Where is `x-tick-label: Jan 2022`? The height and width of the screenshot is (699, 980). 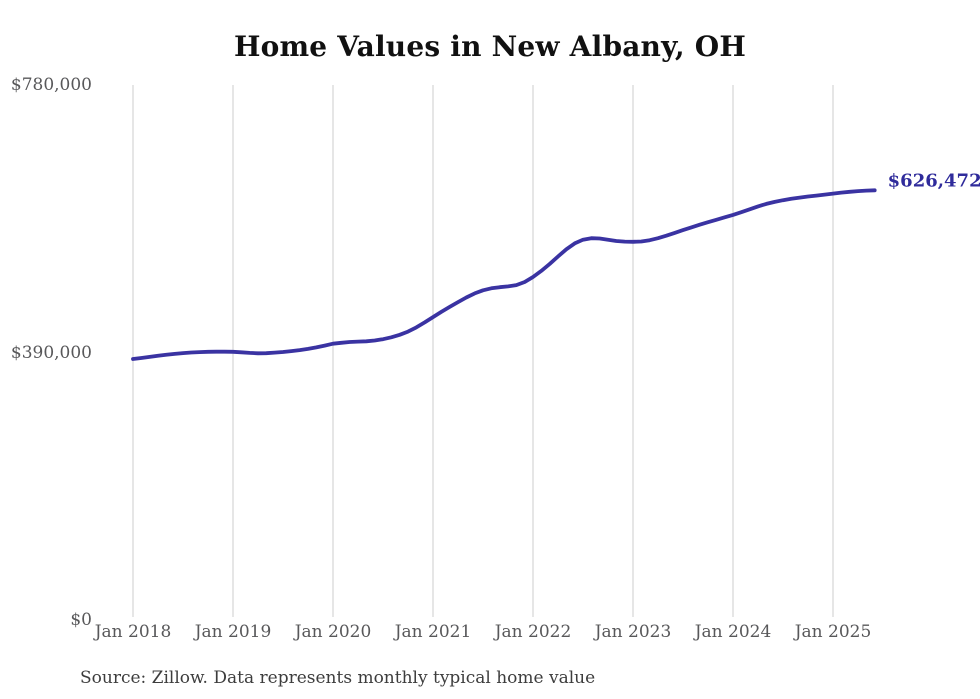
x-tick-label: Jan 2022 is located at coordinates (533, 632).